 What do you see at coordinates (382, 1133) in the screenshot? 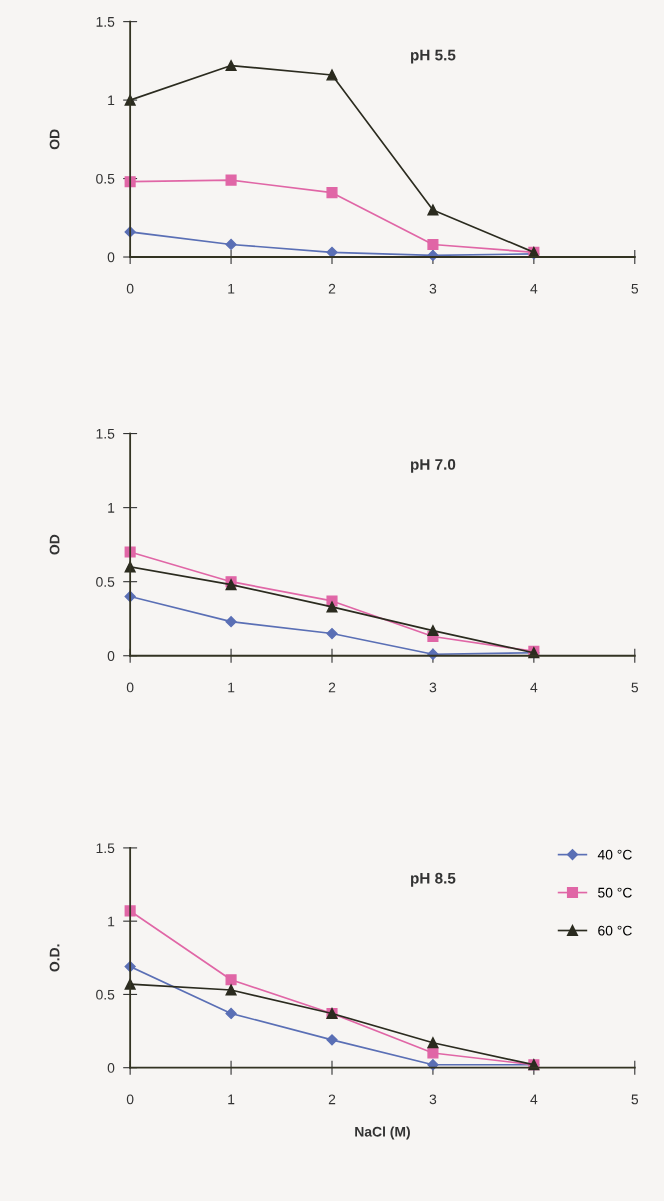
I see `x-axis-title: NaCl (M)` at bounding box center [382, 1133].